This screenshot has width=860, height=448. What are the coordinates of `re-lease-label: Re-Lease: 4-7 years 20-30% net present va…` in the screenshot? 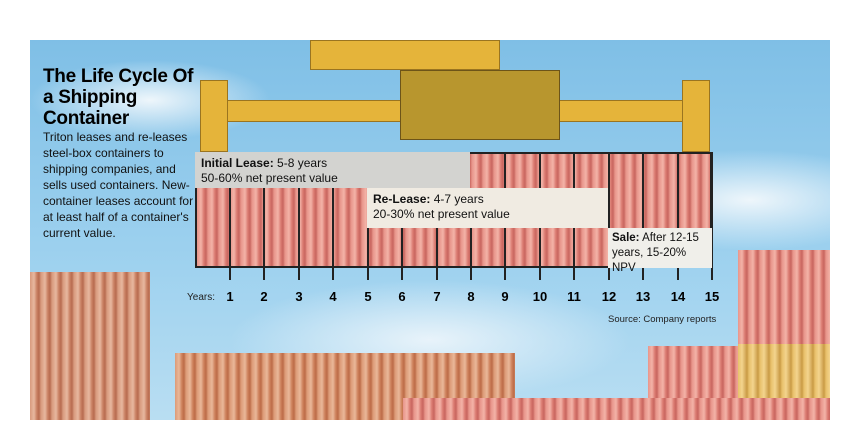 It's located at (487, 208).